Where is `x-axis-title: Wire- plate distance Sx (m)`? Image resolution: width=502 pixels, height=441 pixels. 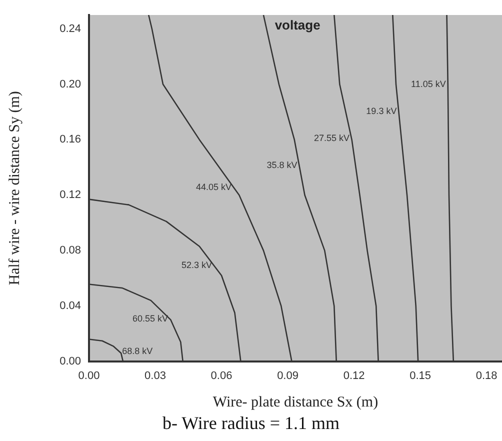
x-axis-title: Wire- plate distance Sx (m) is located at coordinates (295, 402).